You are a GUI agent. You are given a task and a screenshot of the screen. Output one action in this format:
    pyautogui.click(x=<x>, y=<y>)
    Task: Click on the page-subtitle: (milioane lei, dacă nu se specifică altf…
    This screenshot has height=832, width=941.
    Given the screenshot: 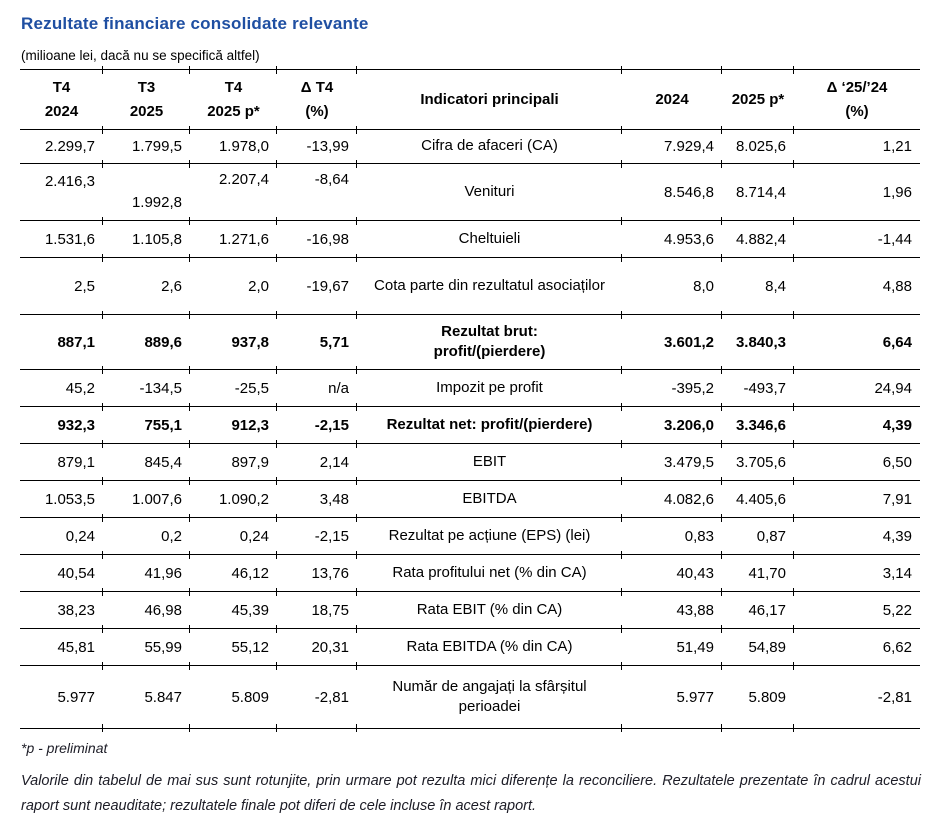 What is the action you would take?
    pyautogui.click(x=140, y=55)
    